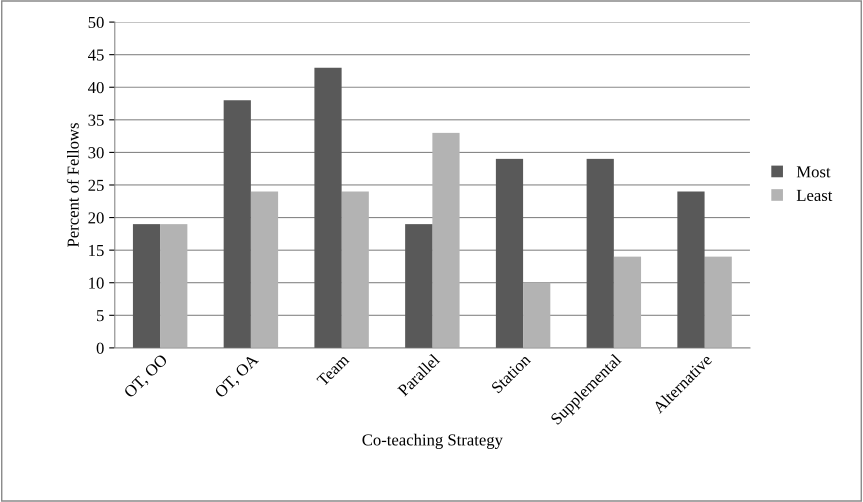  I want to click on y-tick-label: 20, so click(96, 218).